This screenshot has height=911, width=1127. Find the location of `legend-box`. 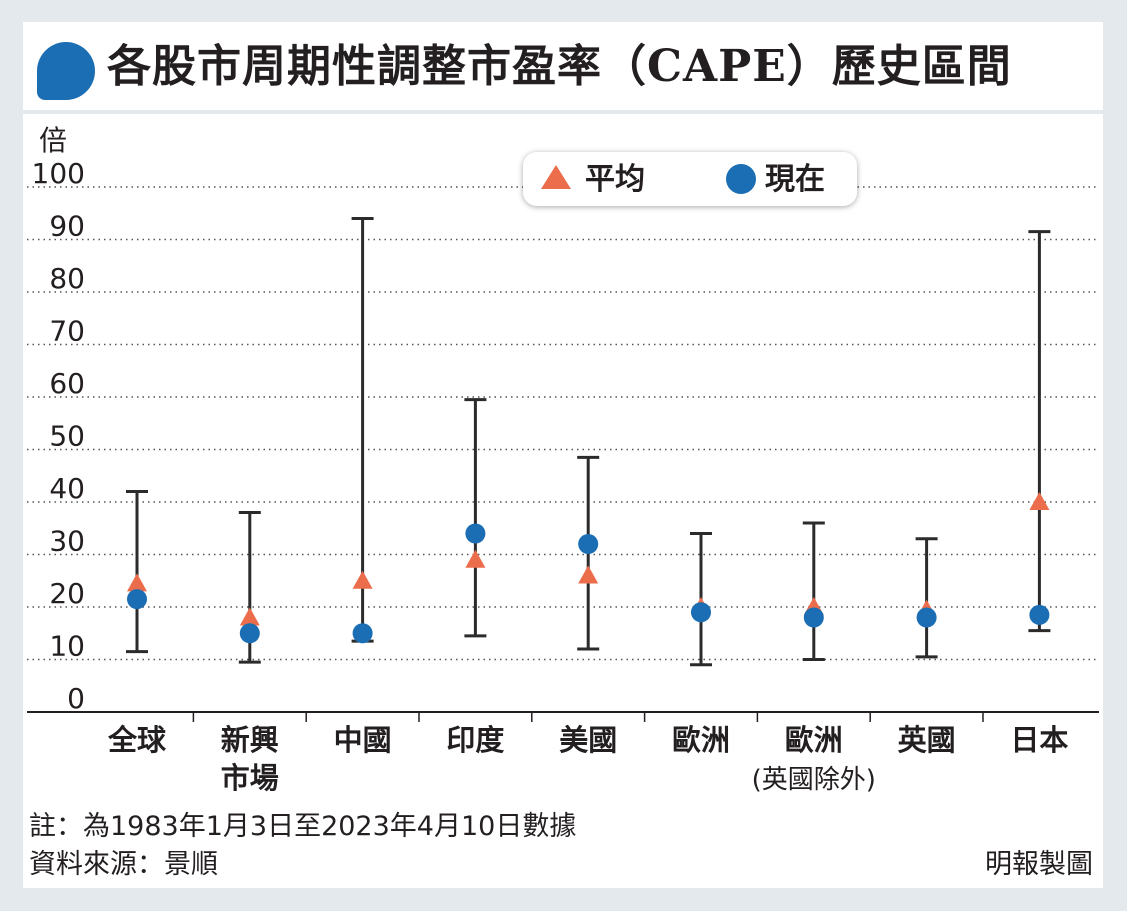

legend-box is located at coordinates (690, 179).